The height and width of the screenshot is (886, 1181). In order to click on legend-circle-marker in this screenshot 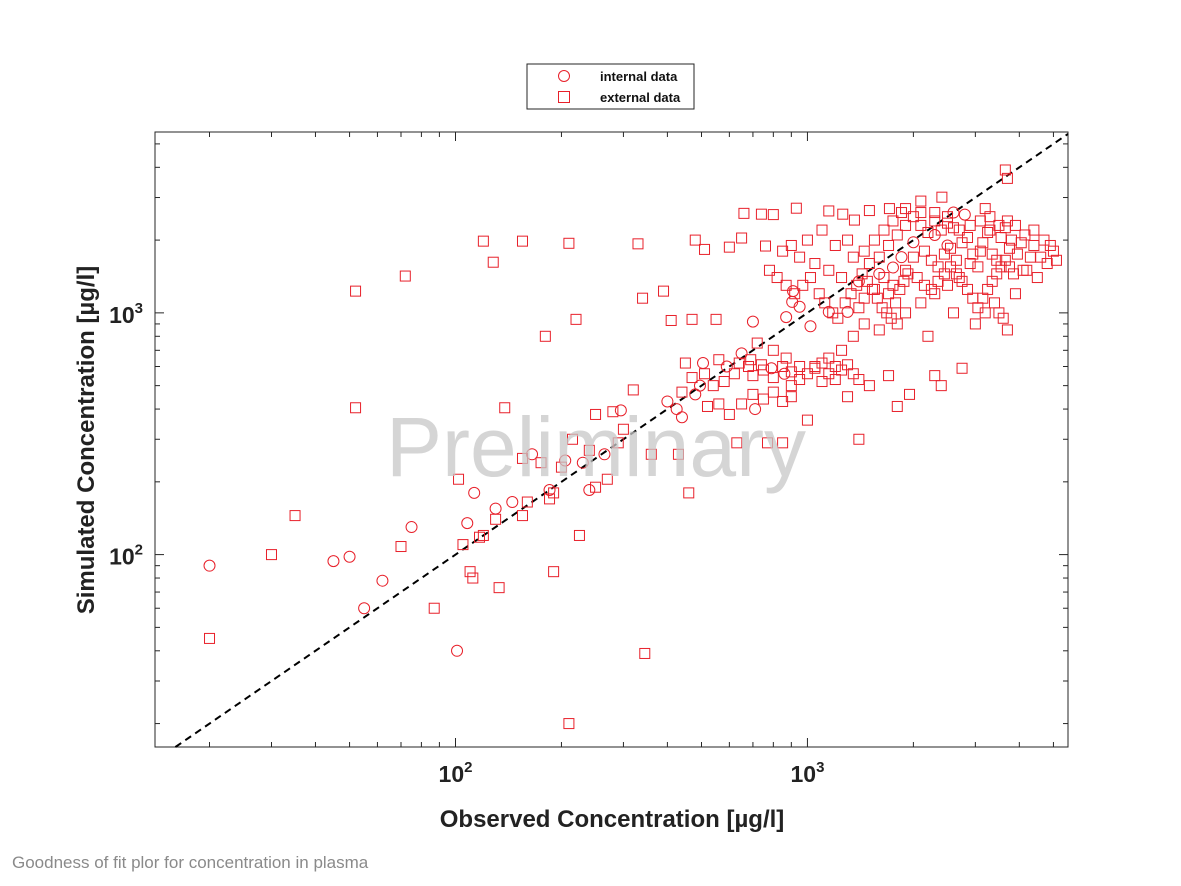, I will do `click(564, 76)`.